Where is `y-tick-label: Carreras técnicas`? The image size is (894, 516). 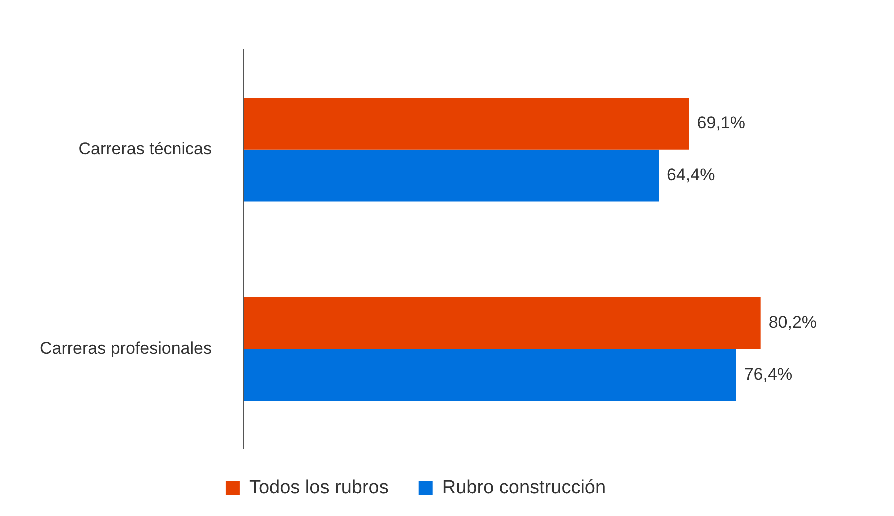 y-tick-label: Carreras técnicas is located at coordinates (145, 149).